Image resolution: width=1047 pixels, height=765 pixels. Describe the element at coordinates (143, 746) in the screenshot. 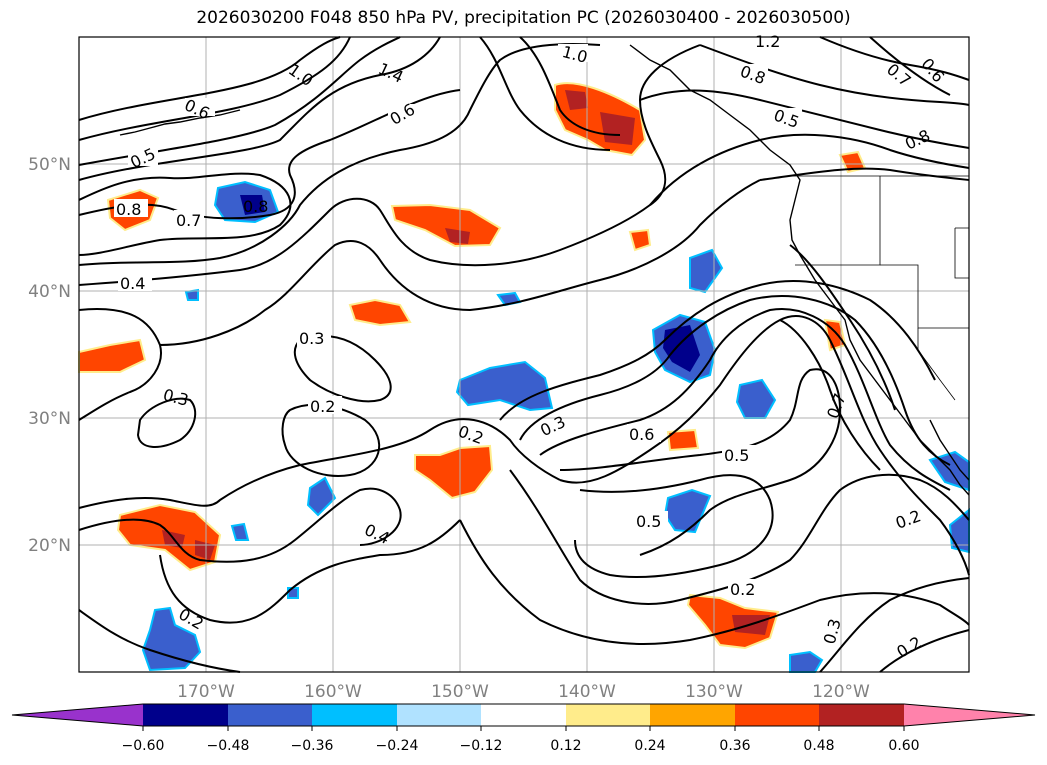

I see `colorbar-tick-label: −0.60` at that location.